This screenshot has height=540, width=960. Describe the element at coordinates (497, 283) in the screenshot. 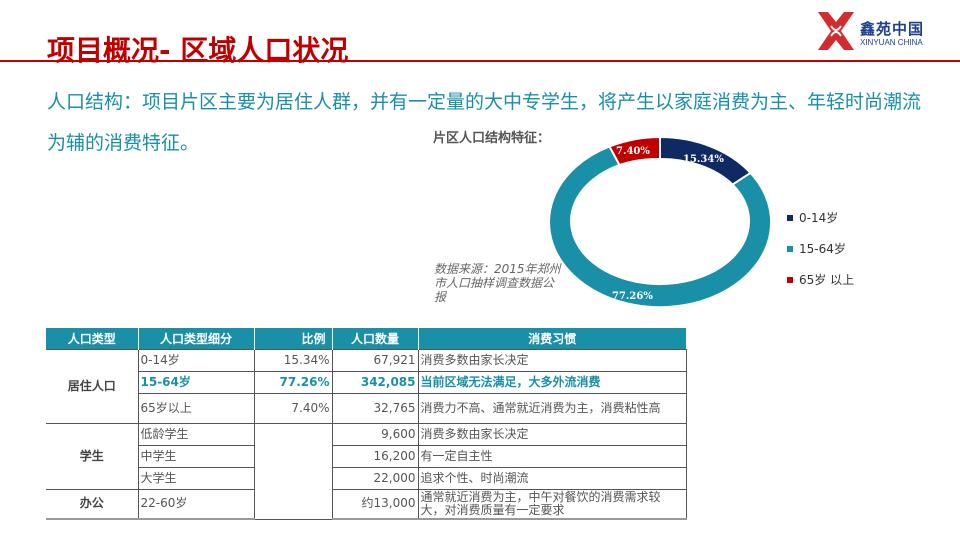

I see `chart-source-note: 数据来源：2015年郑州市人口抽样调查数据公报` at that location.